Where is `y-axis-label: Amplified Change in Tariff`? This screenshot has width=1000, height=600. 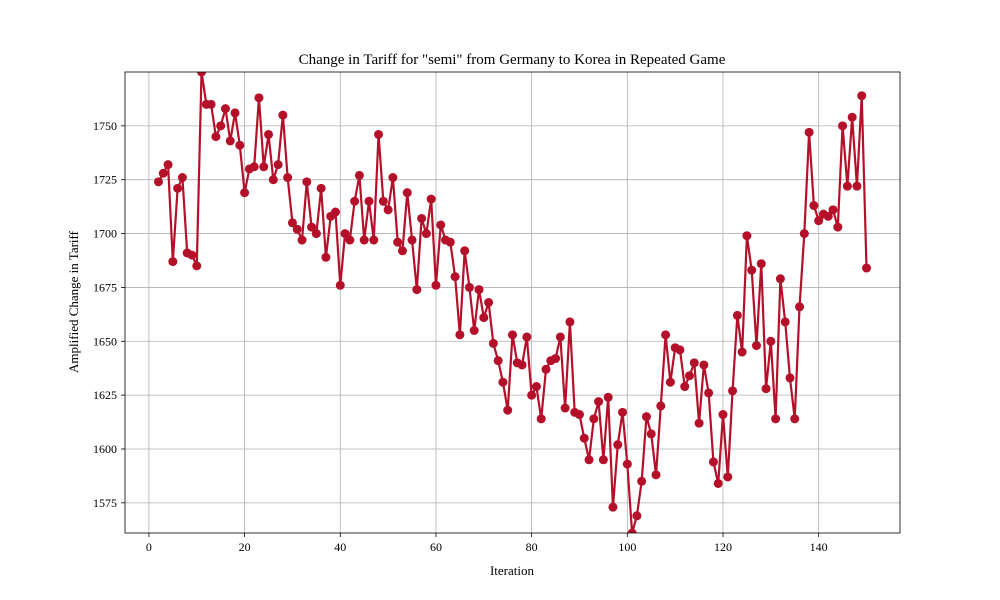 y-axis-label: Amplified Change in Tariff is located at coordinates (73, 301).